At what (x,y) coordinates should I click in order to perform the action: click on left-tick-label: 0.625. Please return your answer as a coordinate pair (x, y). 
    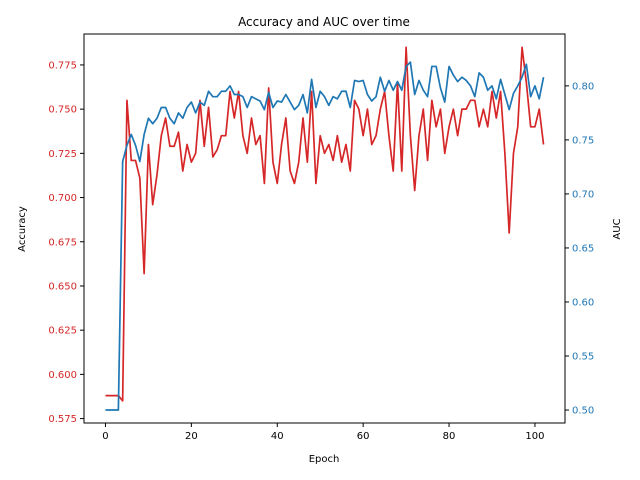
    Looking at the image, I should click on (62, 331).